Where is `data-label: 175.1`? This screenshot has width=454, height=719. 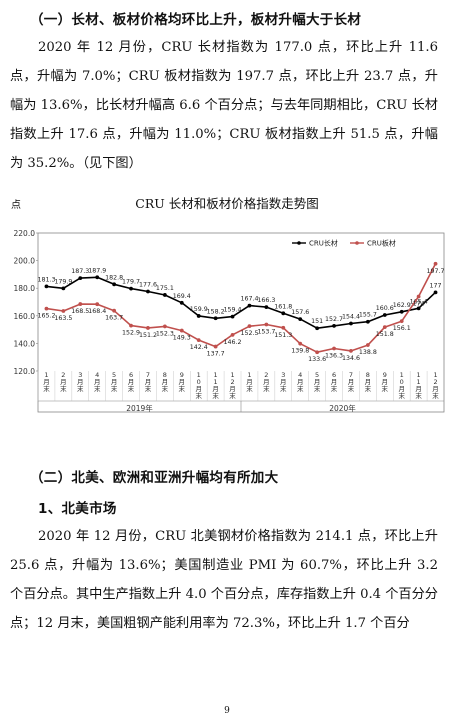
data-label: 175.1 is located at coordinates (165, 288).